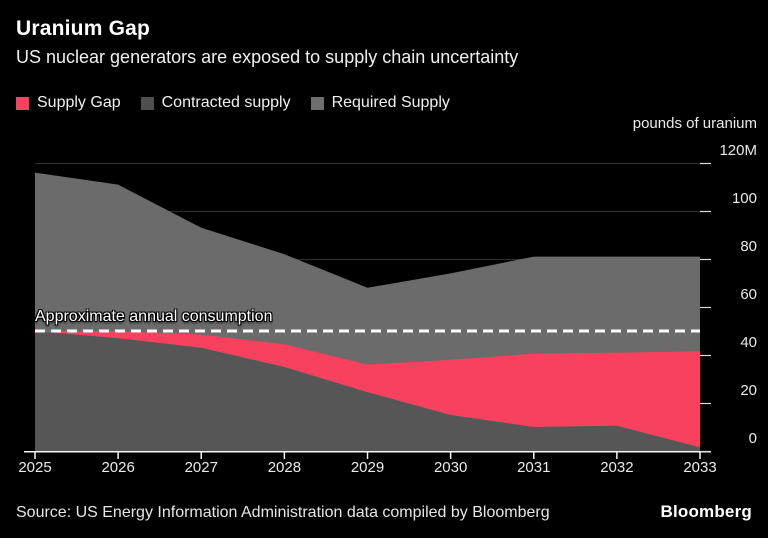  I want to click on y-axis-tick-label-120: 120M, so click(738, 150).